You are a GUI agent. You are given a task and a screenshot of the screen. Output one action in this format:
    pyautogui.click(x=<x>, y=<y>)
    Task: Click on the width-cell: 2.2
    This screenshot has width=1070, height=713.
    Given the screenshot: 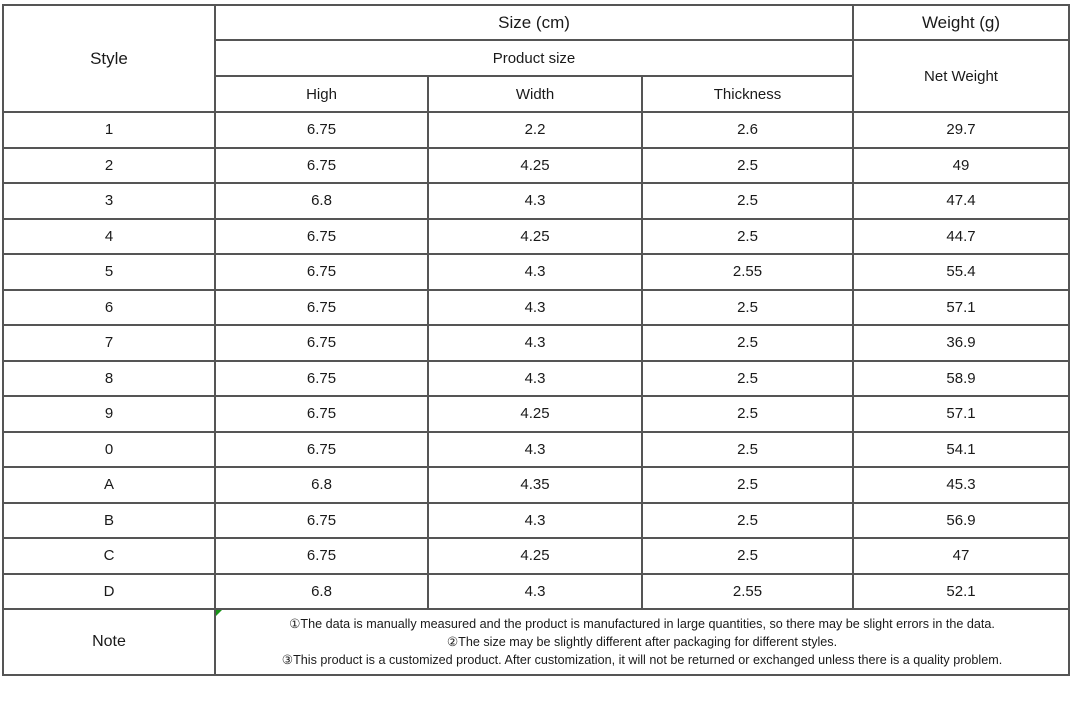 What is the action you would take?
    pyautogui.click(x=535, y=130)
    